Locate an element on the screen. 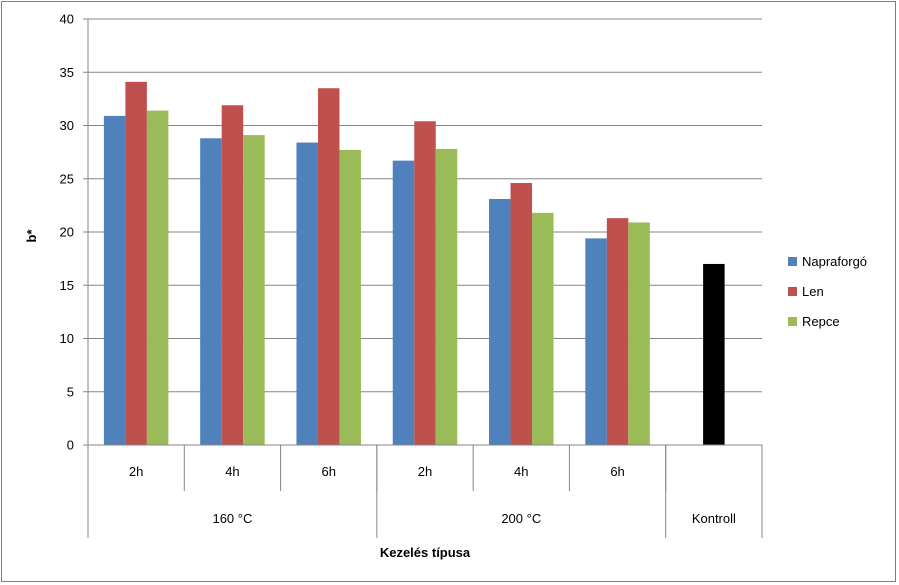 The height and width of the screenshot is (585, 899). x-axis-title: Kezelés típusa is located at coordinates (425, 552).